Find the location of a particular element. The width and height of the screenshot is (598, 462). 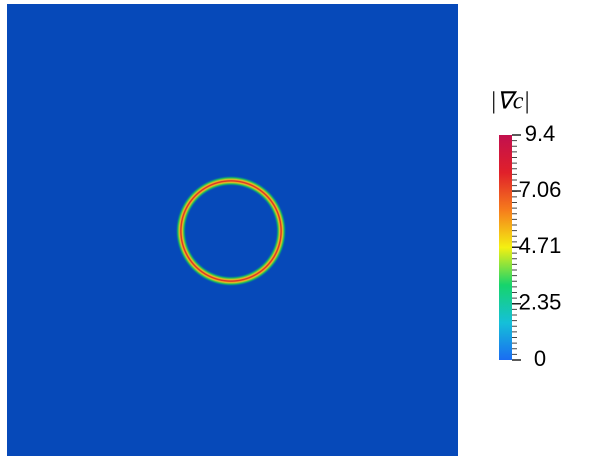

tick-label: 7.06 is located at coordinates (540, 189).